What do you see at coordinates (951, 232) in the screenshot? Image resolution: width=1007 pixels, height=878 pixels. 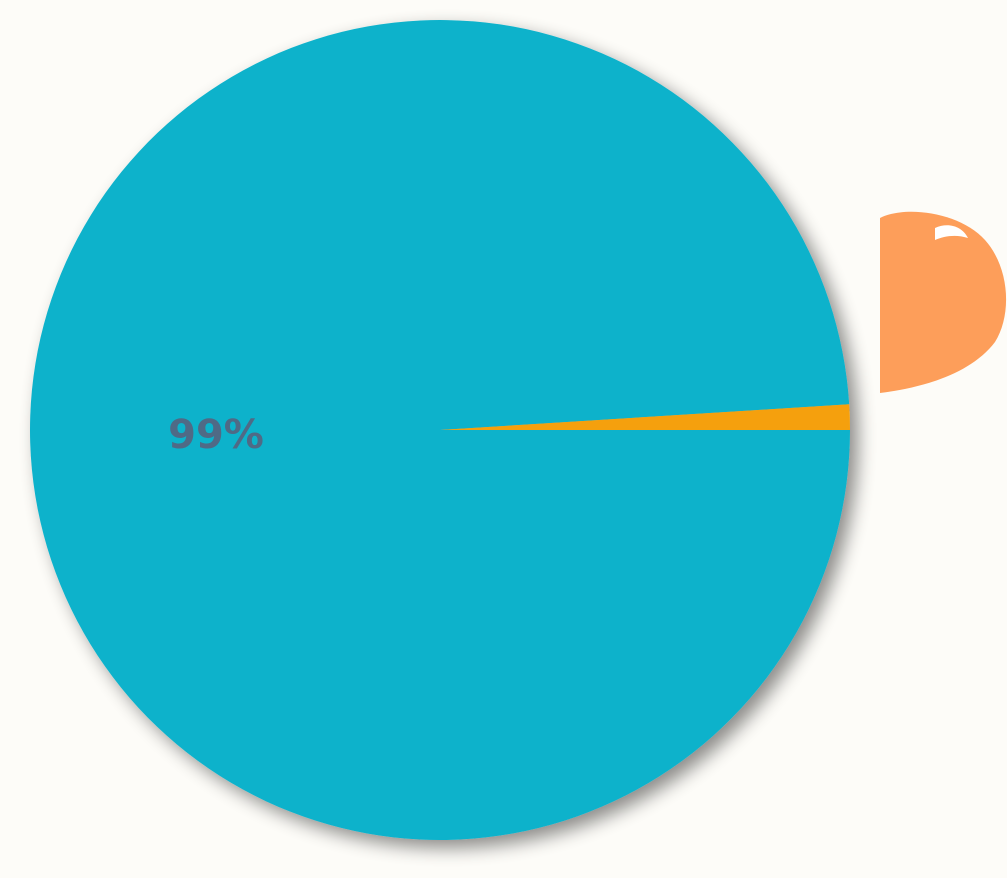 I see `blob-highlight` at bounding box center [951, 232].